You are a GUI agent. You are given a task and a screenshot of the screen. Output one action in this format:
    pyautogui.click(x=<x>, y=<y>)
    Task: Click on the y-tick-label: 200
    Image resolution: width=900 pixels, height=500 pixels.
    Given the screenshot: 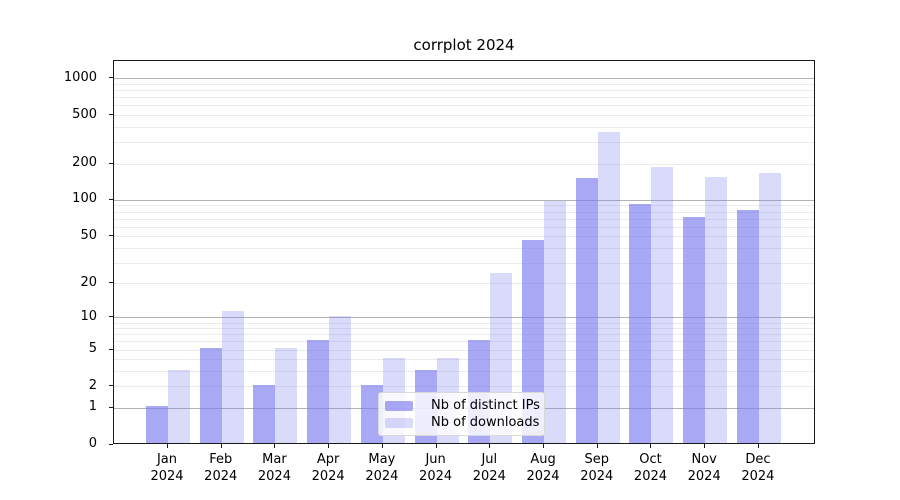 What is the action you would take?
    pyautogui.click(x=84, y=162)
    